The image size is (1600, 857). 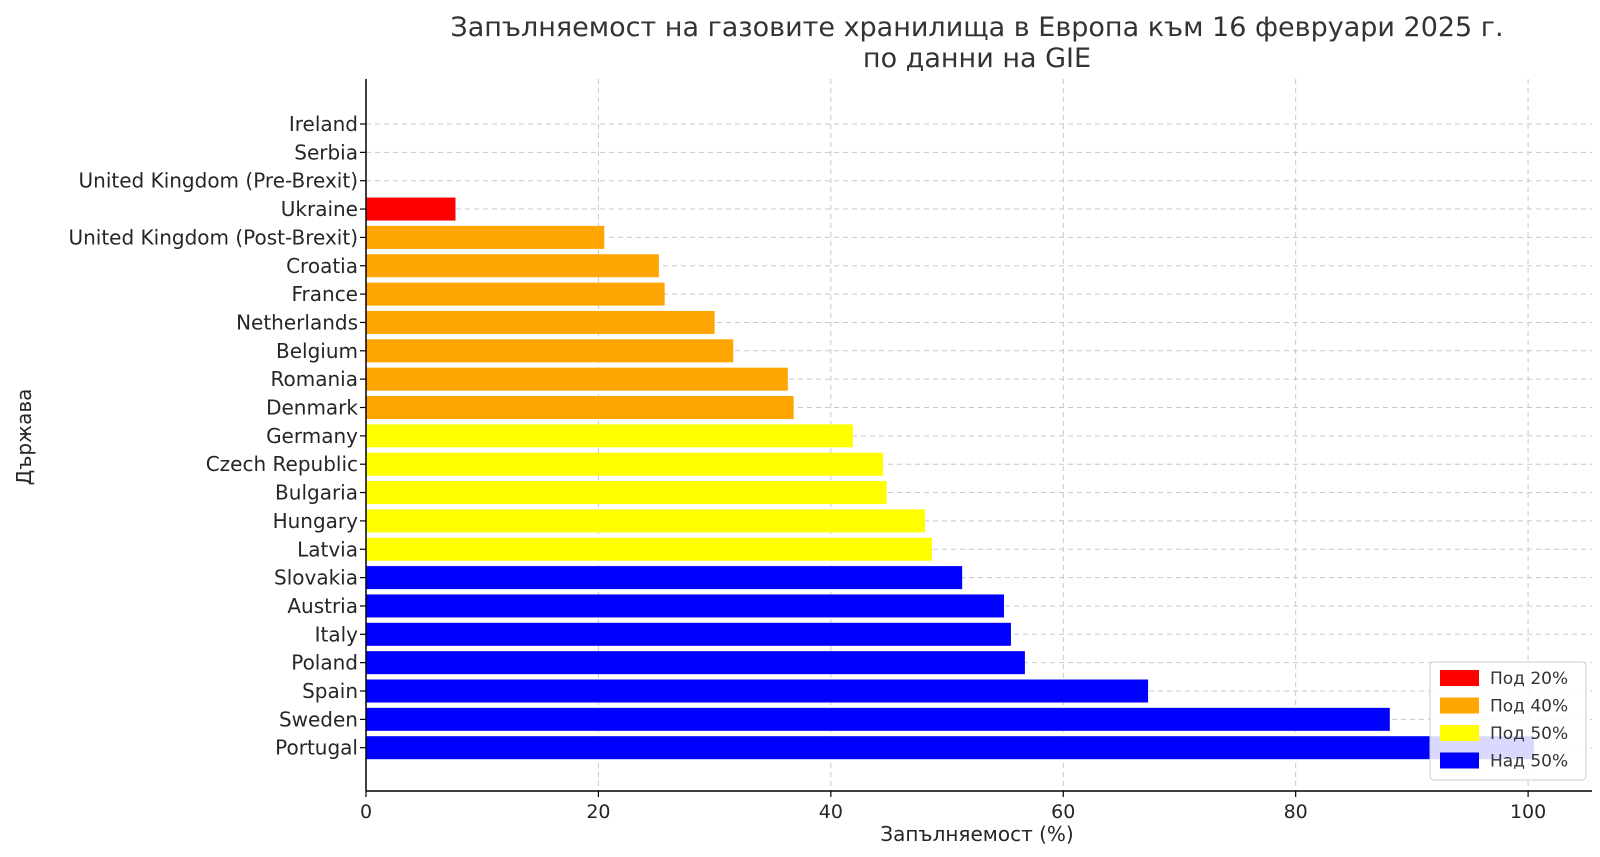 I want to click on category-label: Belgium, so click(x=317, y=351).